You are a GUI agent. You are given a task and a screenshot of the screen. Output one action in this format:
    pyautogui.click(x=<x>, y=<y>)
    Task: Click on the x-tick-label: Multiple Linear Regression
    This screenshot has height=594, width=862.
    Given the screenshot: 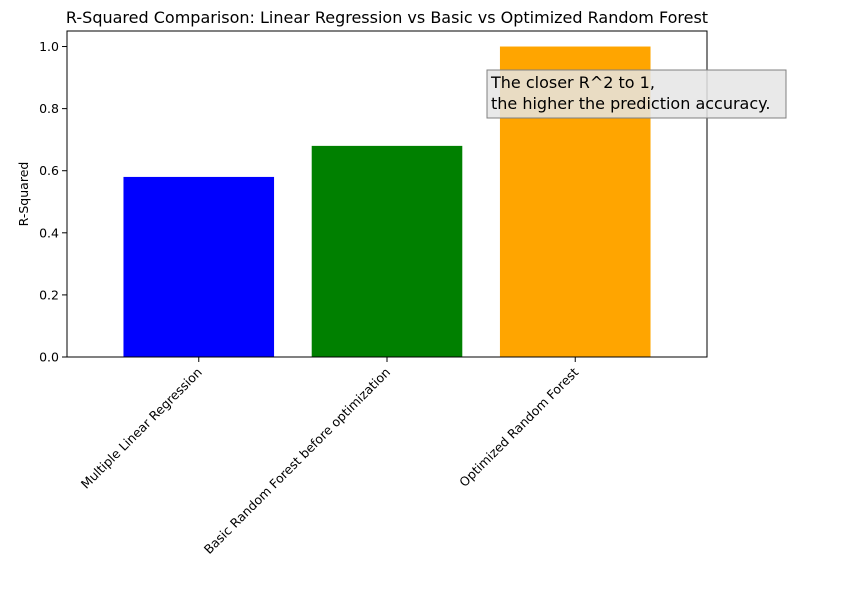 What is the action you would take?
    pyautogui.click(x=141, y=428)
    